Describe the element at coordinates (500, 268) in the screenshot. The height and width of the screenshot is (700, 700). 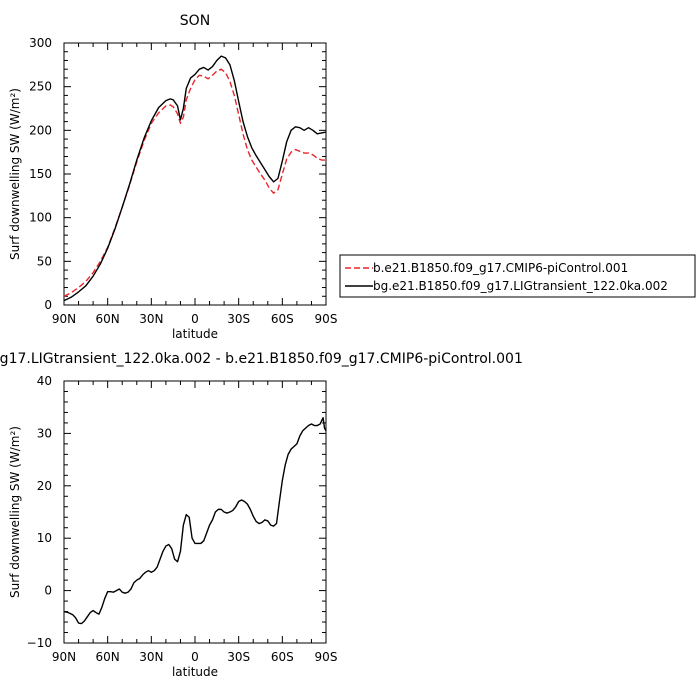
I see `legend-entry-label: b.e21.B1850.f09_g17.CMIP6-piControl.001` at that location.